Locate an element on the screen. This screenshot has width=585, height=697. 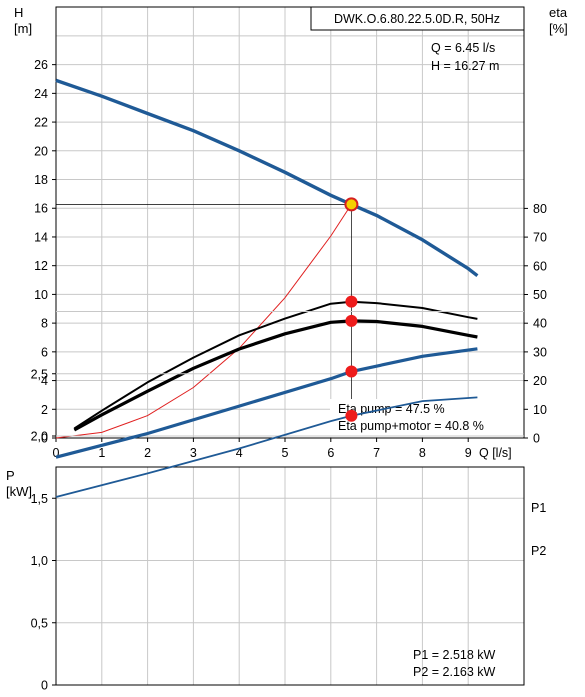
duty-point-marker is located at coordinates (351, 204).